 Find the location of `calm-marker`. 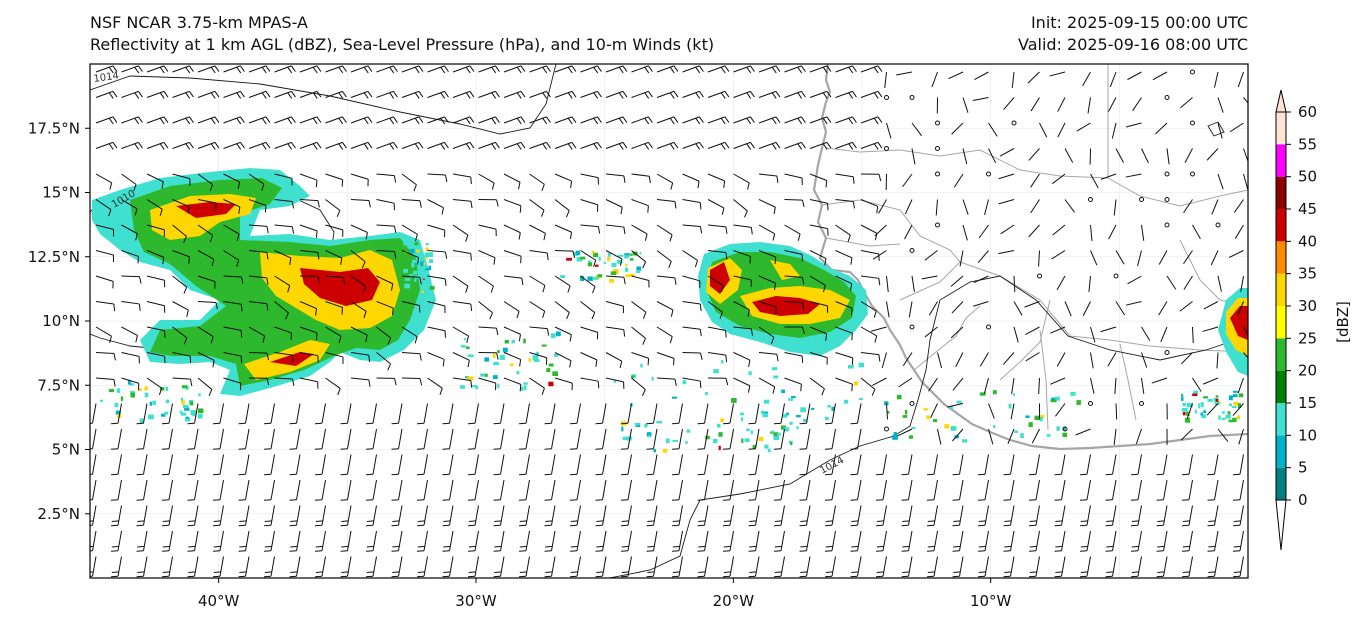

calm-marker is located at coordinates (988, 327).